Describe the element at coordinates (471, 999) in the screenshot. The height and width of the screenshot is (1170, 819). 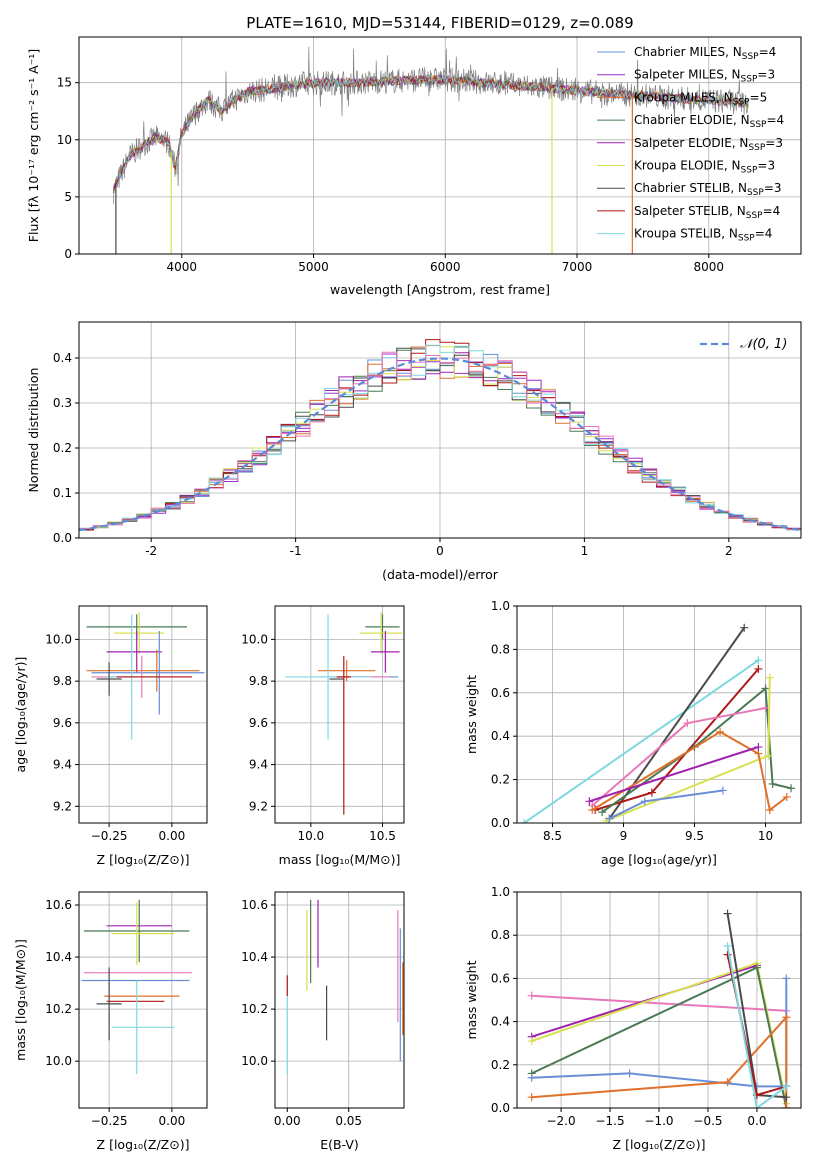
I see `mass-weight-vs-z-ylabel: mass weight` at that location.